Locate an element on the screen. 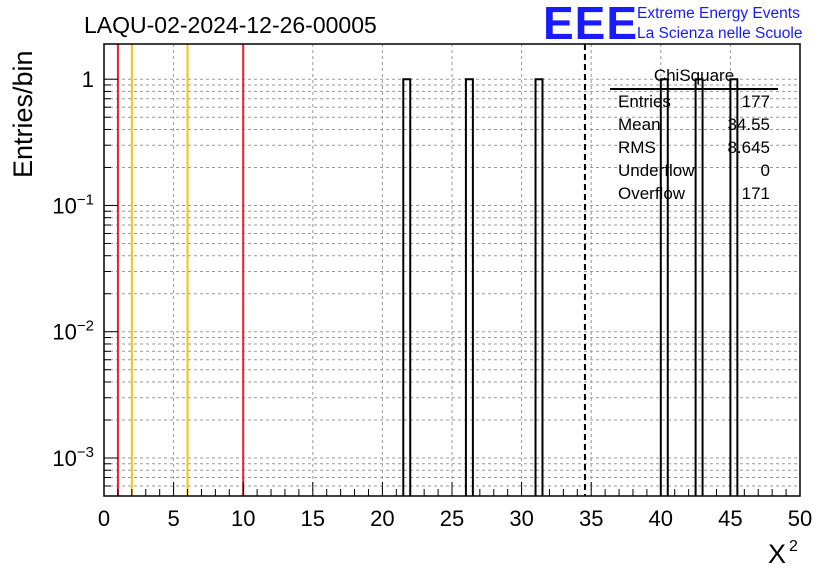 Image resolution: width=836 pixels, height=572 pixels. stats-value: 0 is located at coordinates (765, 170).